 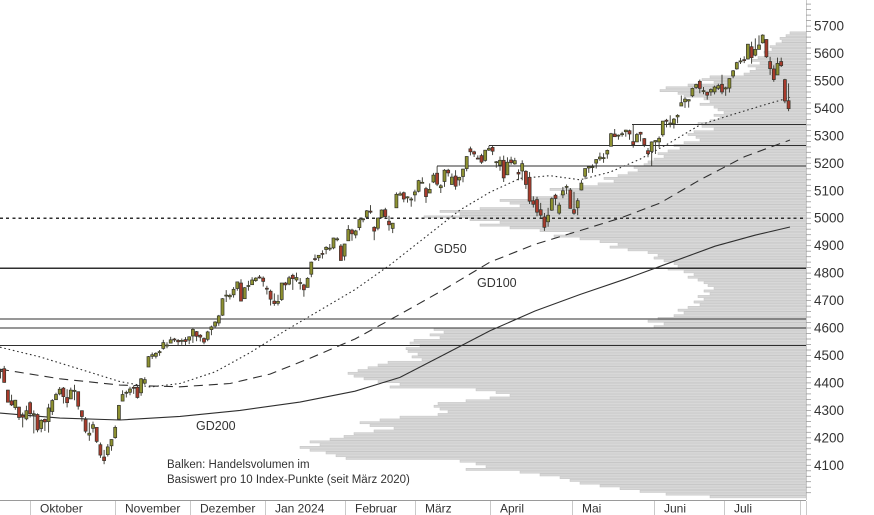 What do you see at coordinates (450, 249) in the screenshot?
I see `gd50-label: GD50` at bounding box center [450, 249].